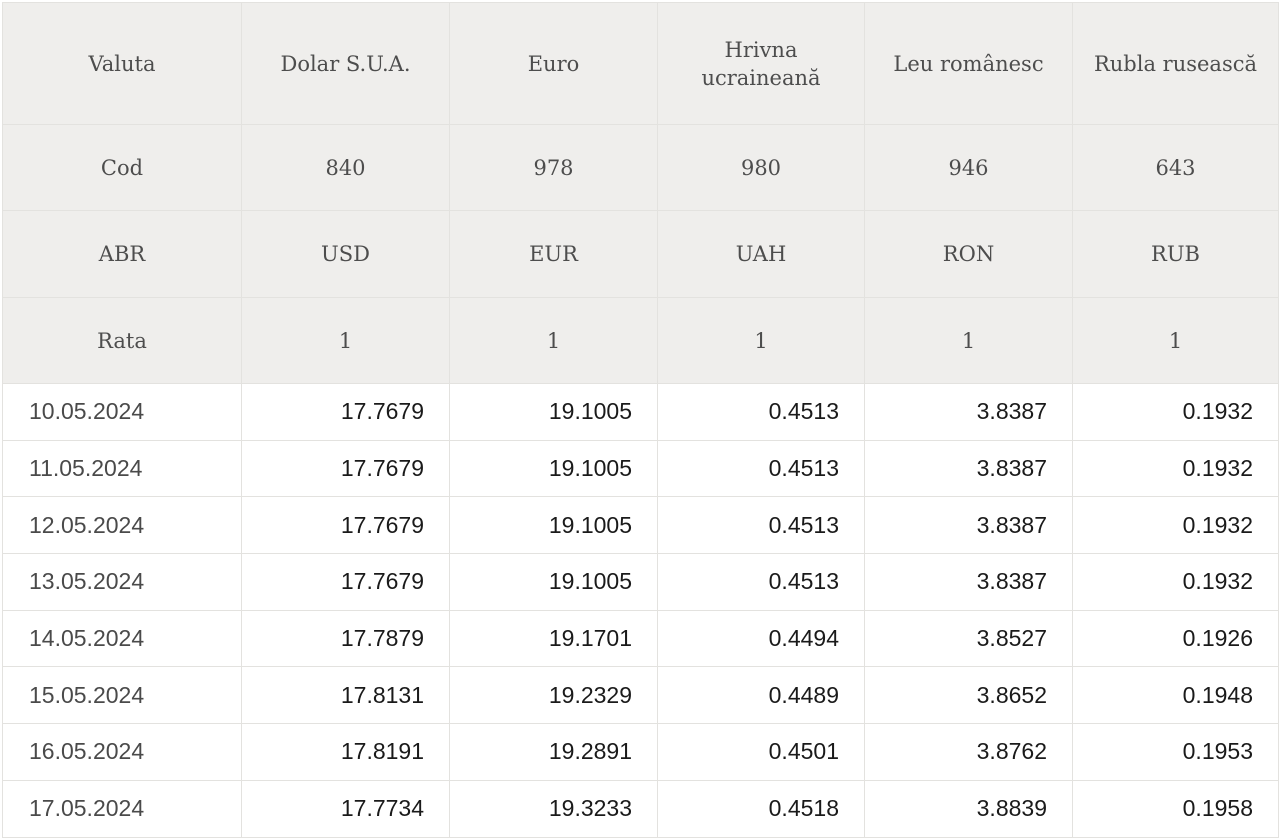 Image resolution: width=1280 pixels, height=838 pixels. What do you see at coordinates (761, 808) in the screenshot?
I see `rate-uah: 0.4518` at bounding box center [761, 808].